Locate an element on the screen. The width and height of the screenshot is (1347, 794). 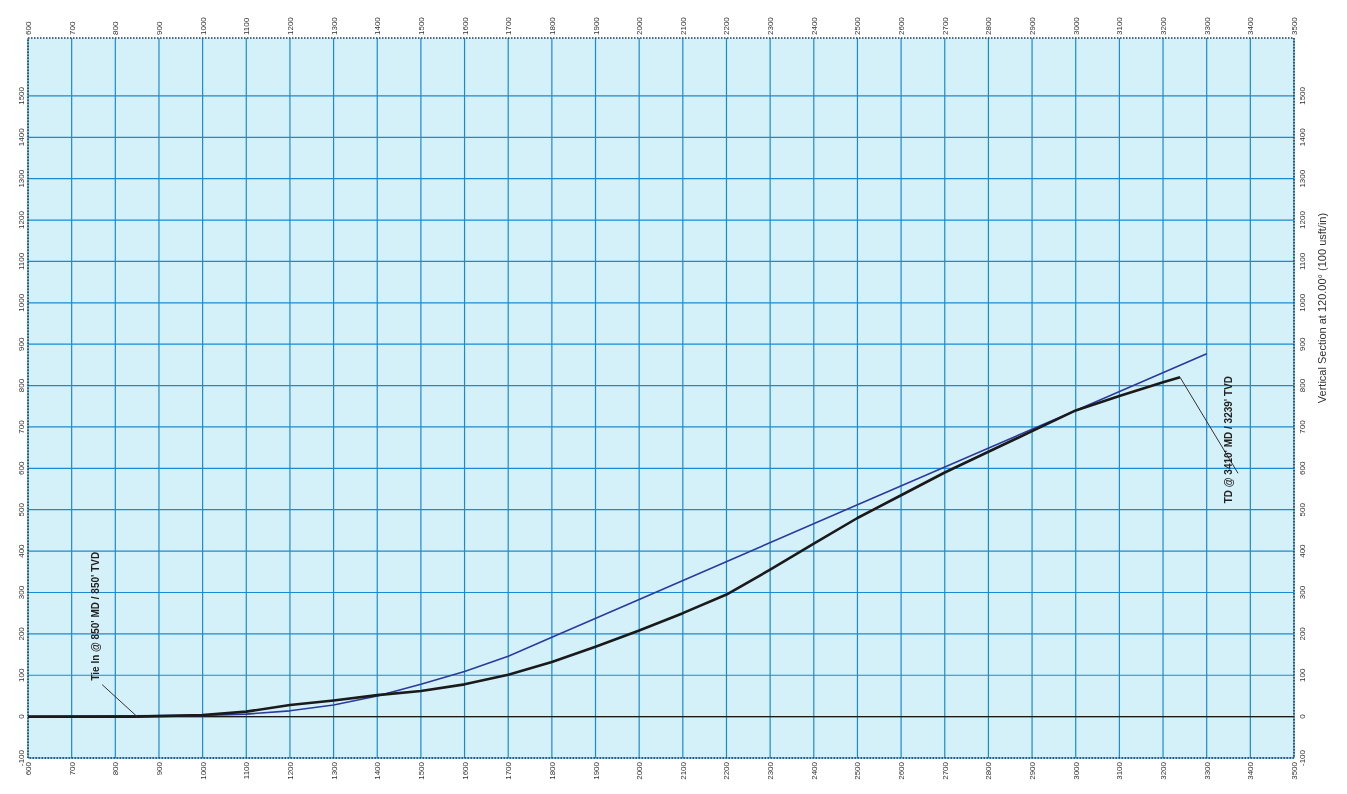
y-tick-label: 300 is located at coordinates (21, 592).